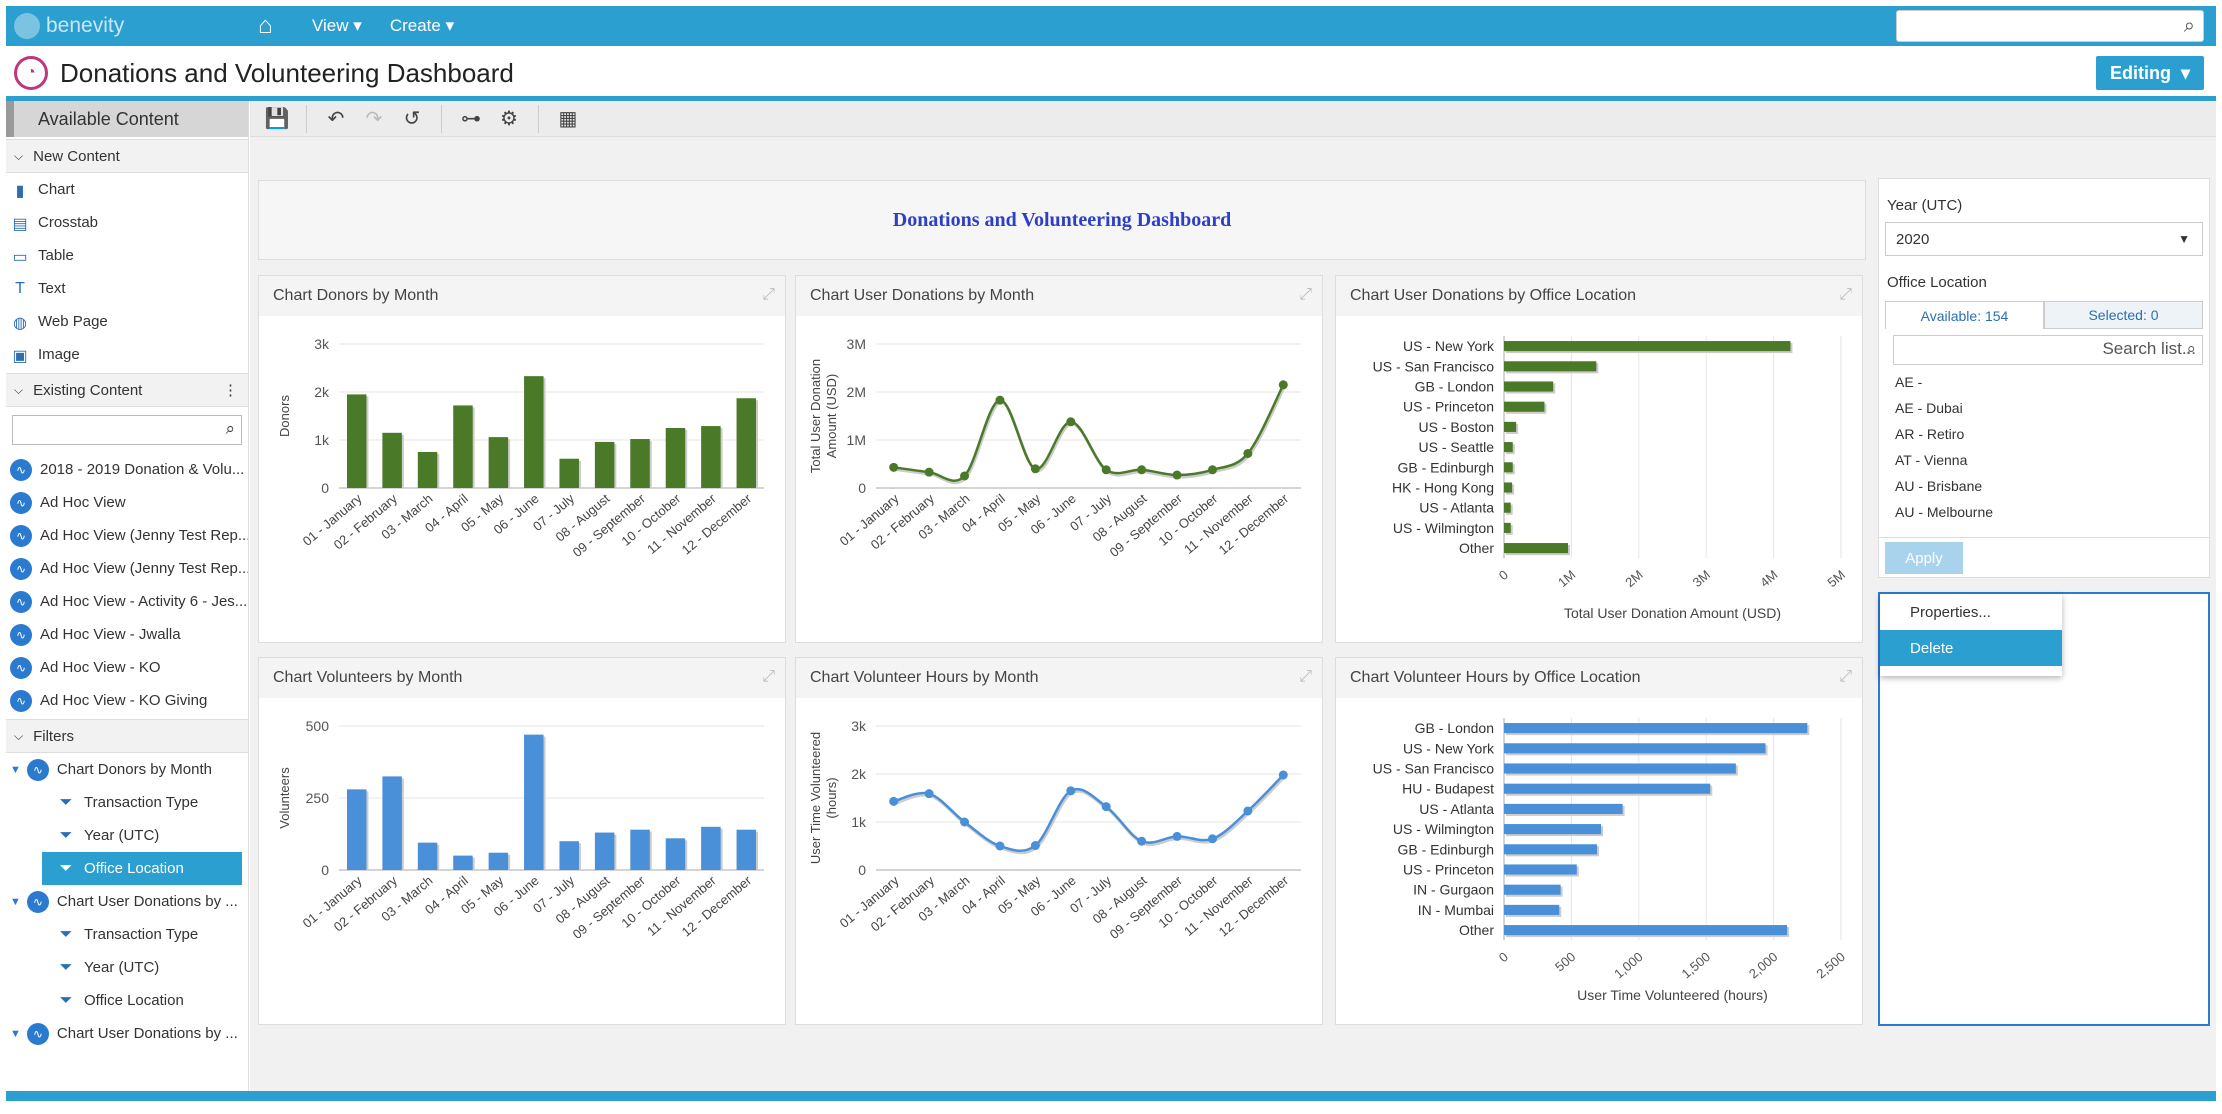 This screenshot has height=1114, width=2222. What do you see at coordinates (1059, 678) in the screenshot?
I see `chart-title: Chart Volunteer Hours by Month` at bounding box center [1059, 678].